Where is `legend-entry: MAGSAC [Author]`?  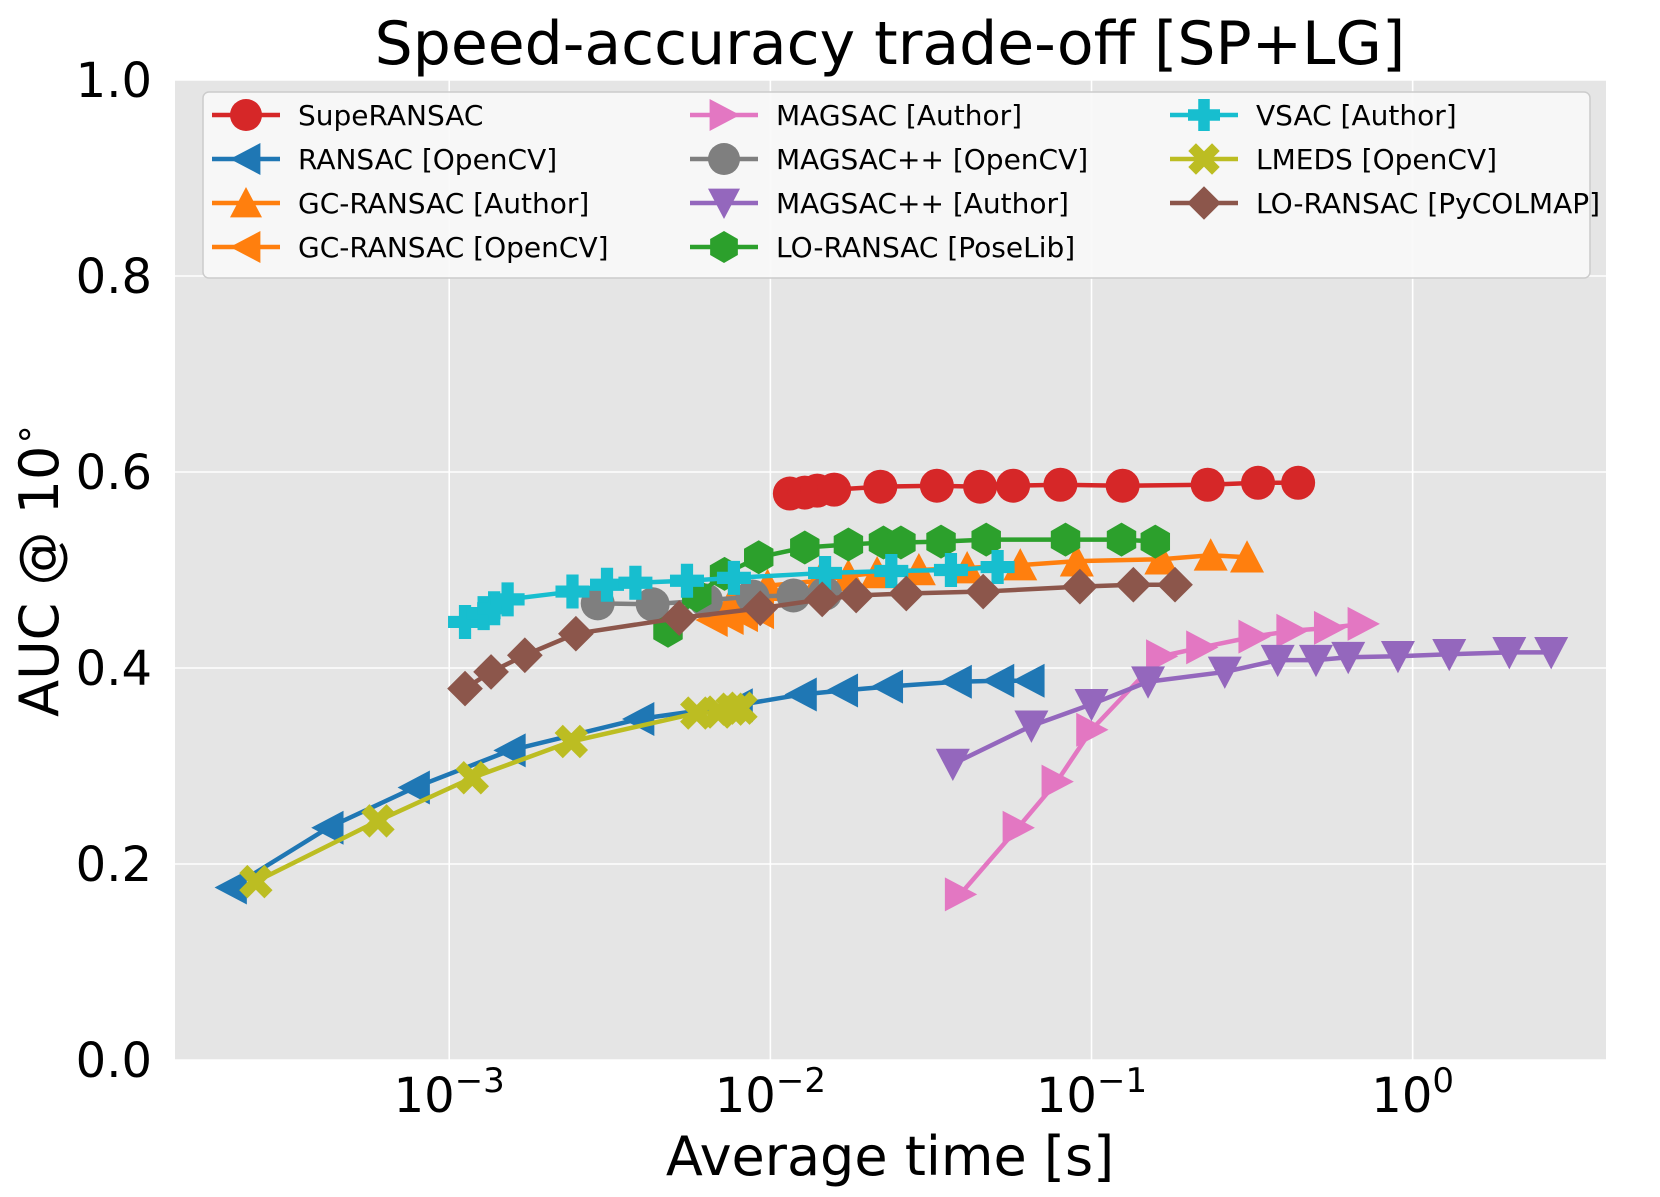
legend-entry: MAGSAC [Author] is located at coordinates (856, 115).